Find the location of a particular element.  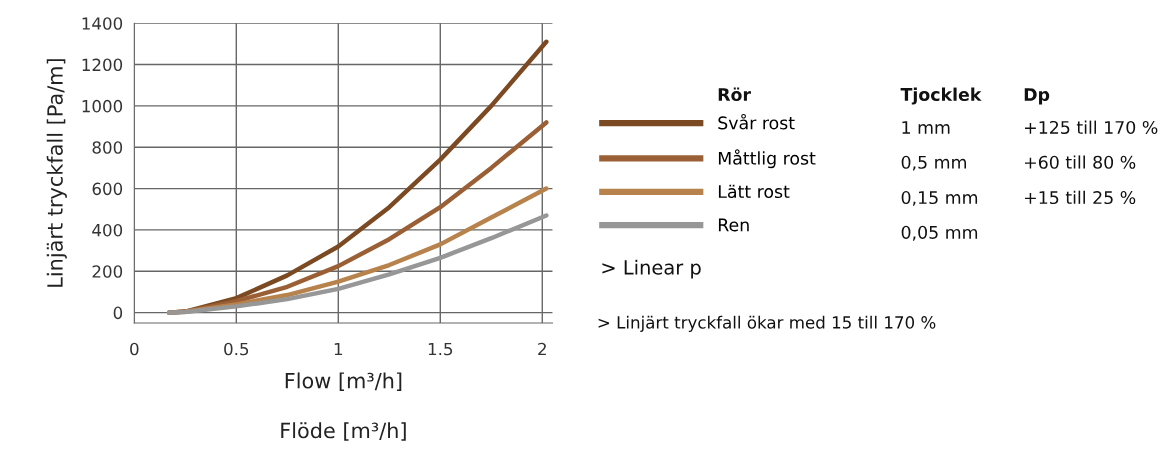

text: > Linjärt tryckfall ökar med 15 till 170 % is located at coordinates (767, 323).